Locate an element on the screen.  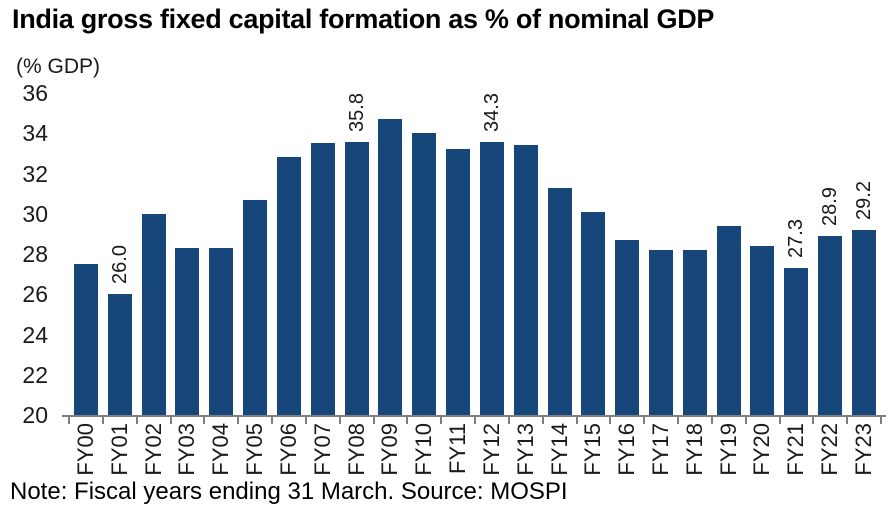
x-label-cell-fy23: FY23 is located at coordinates (864, 452).